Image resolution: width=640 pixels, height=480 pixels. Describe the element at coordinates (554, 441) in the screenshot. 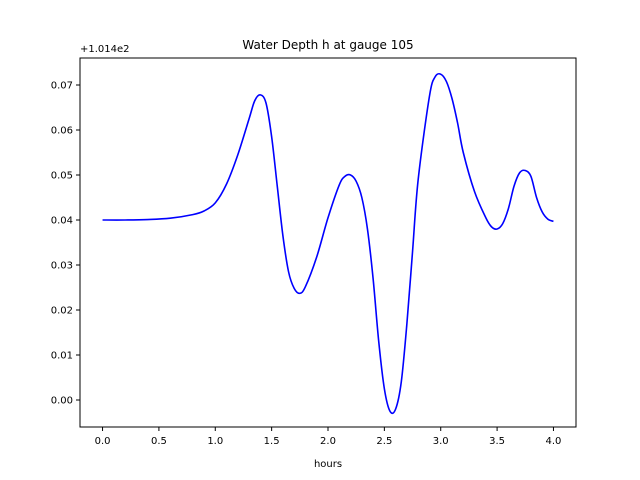

I see `x-tick-label: 4.0` at that location.